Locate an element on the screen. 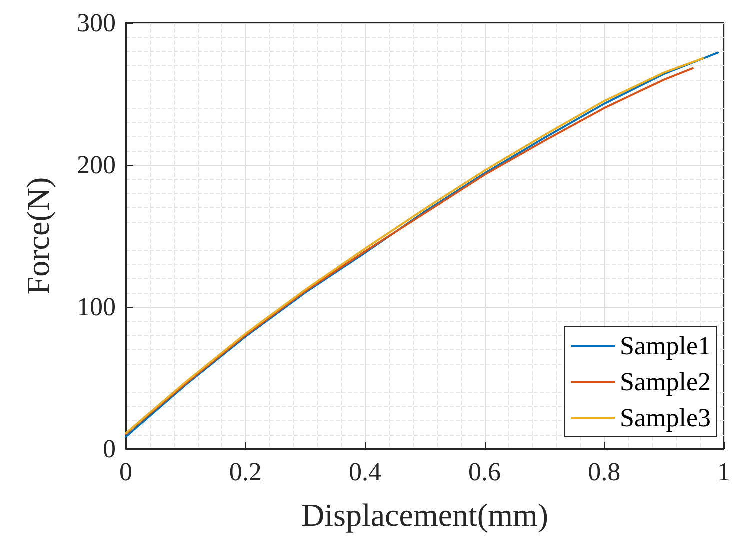  legend-label: Sample3 is located at coordinates (666, 418).